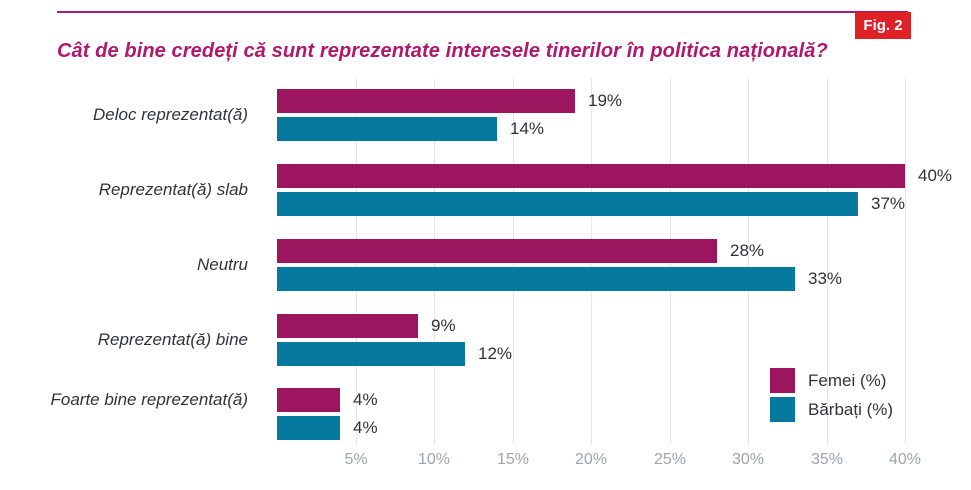  Describe the element at coordinates (347, 326) in the screenshot. I see `bar-series1-cat4` at that location.